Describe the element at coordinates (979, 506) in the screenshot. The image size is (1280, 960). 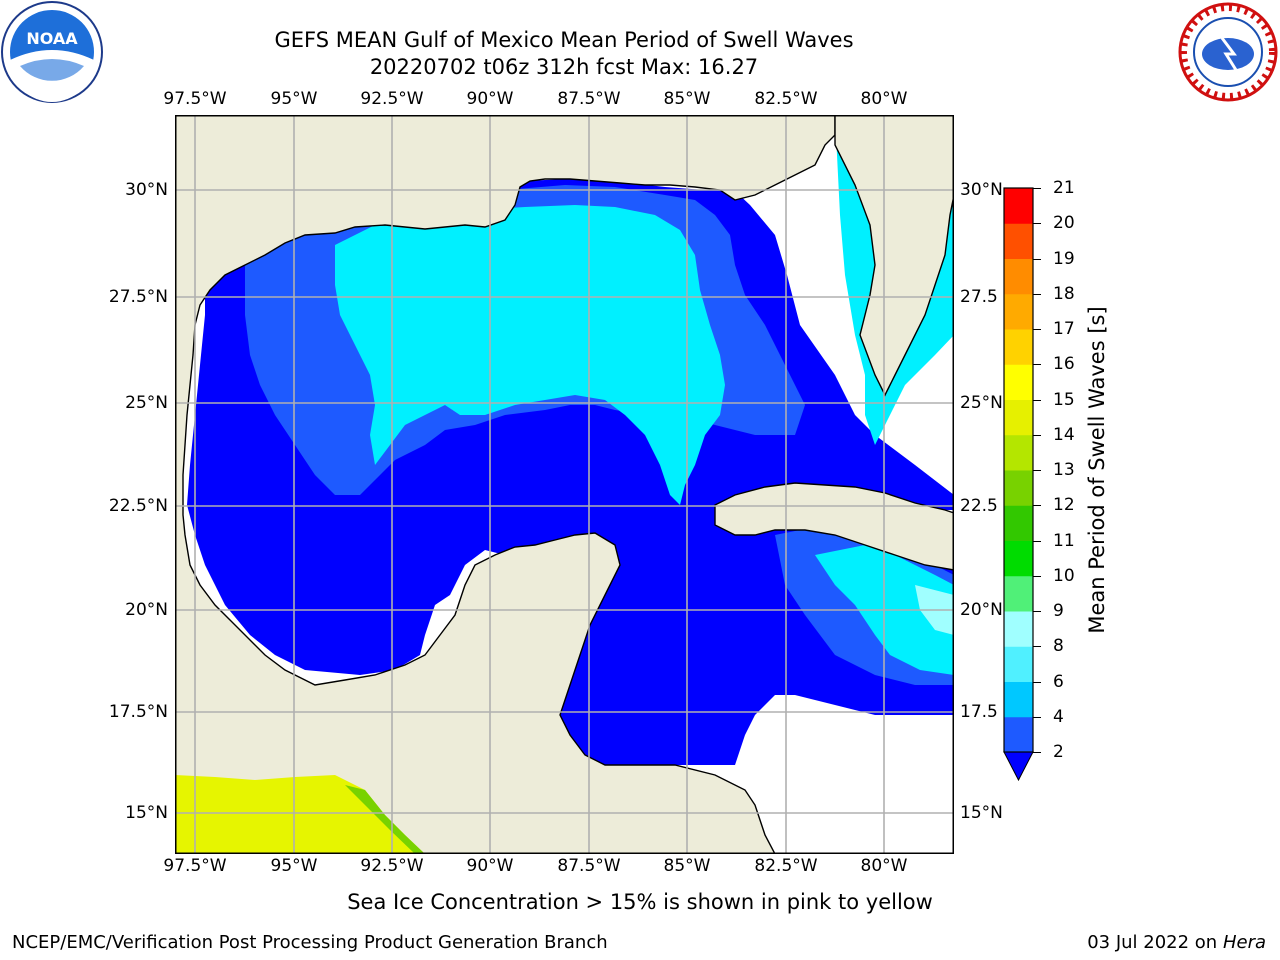
I see `lat-label-right: 22.5` at that location.